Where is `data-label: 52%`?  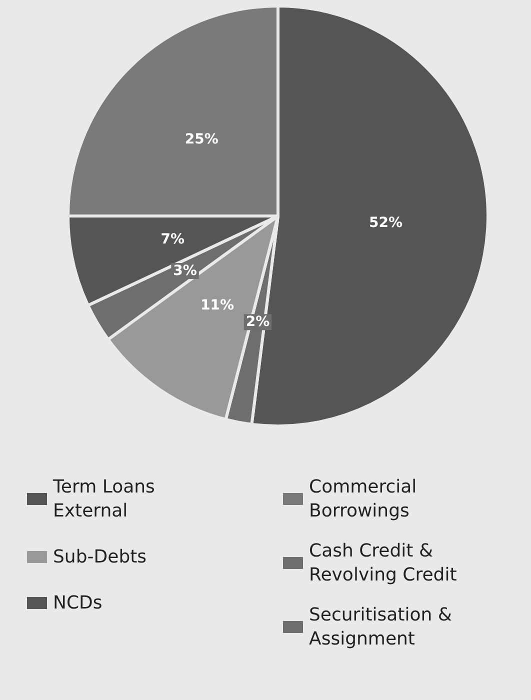 data-label: 52% is located at coordinates (386, 222).